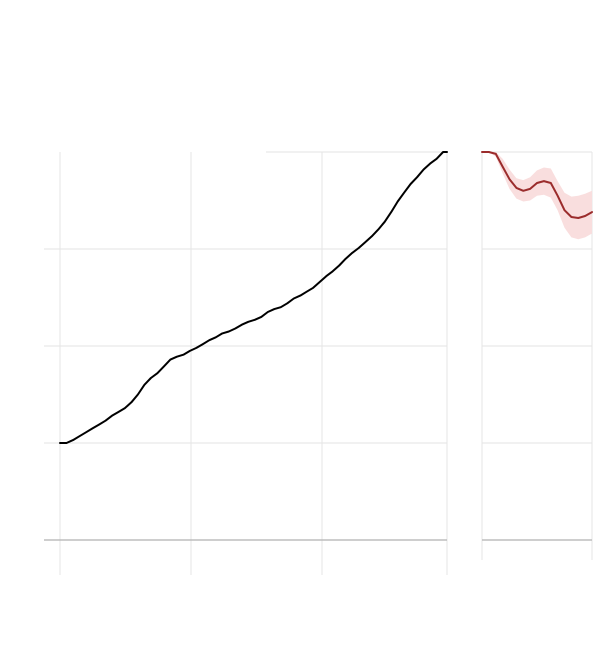  I want to click on panel-2-series-1-line, so click(537, 185).